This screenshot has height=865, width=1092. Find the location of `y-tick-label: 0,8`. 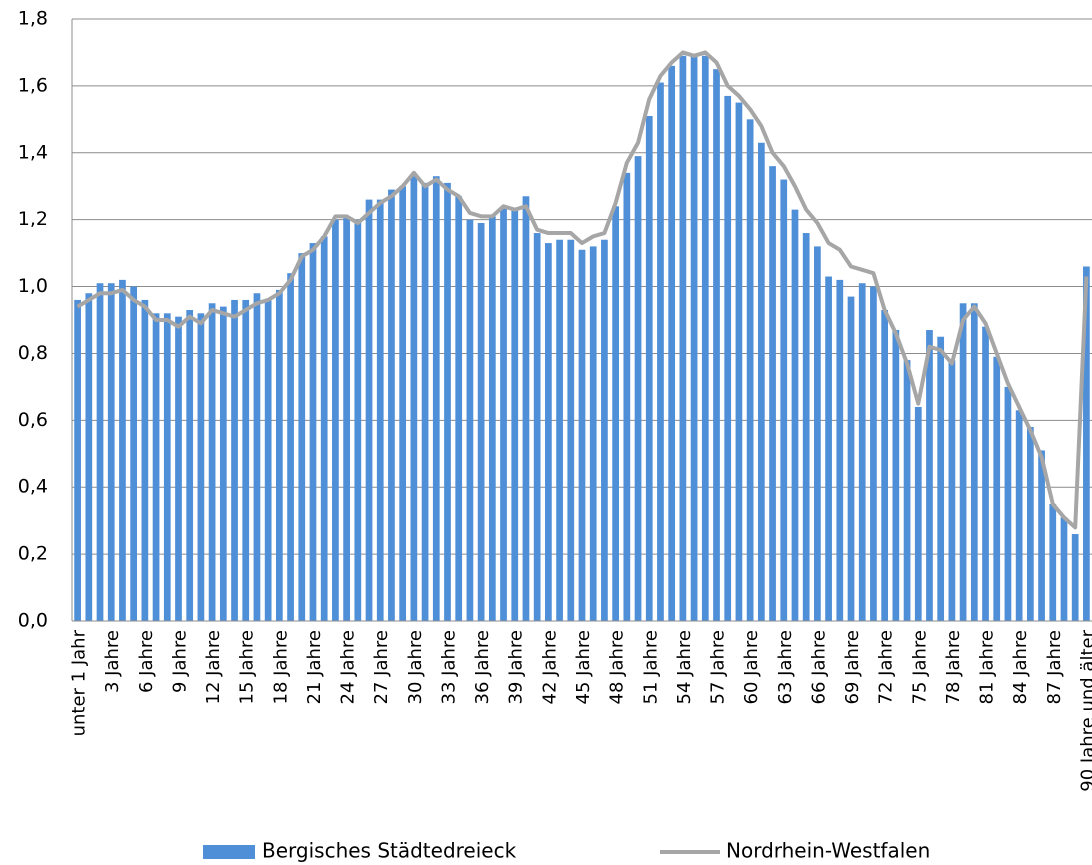

y-tick-label: 0,8 is located at coordinates (33, 353).